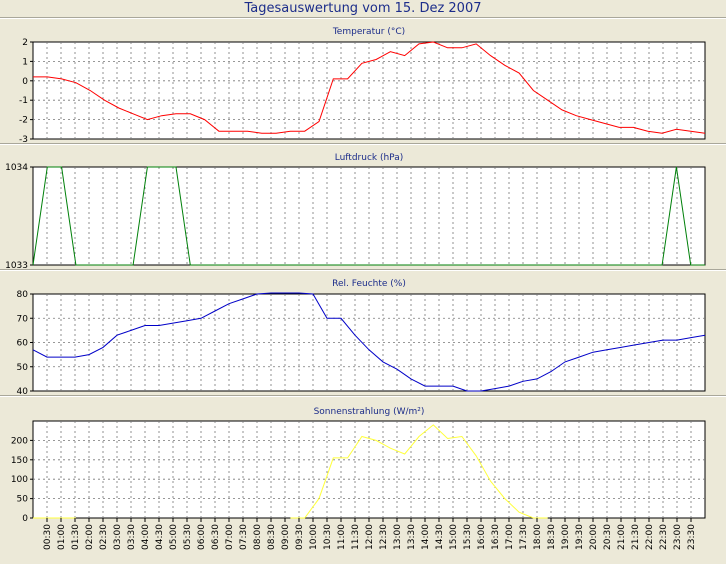 This screenshot has width=726, height=564. I want to click on x-tick-label: 02:30, so click(104, 537).